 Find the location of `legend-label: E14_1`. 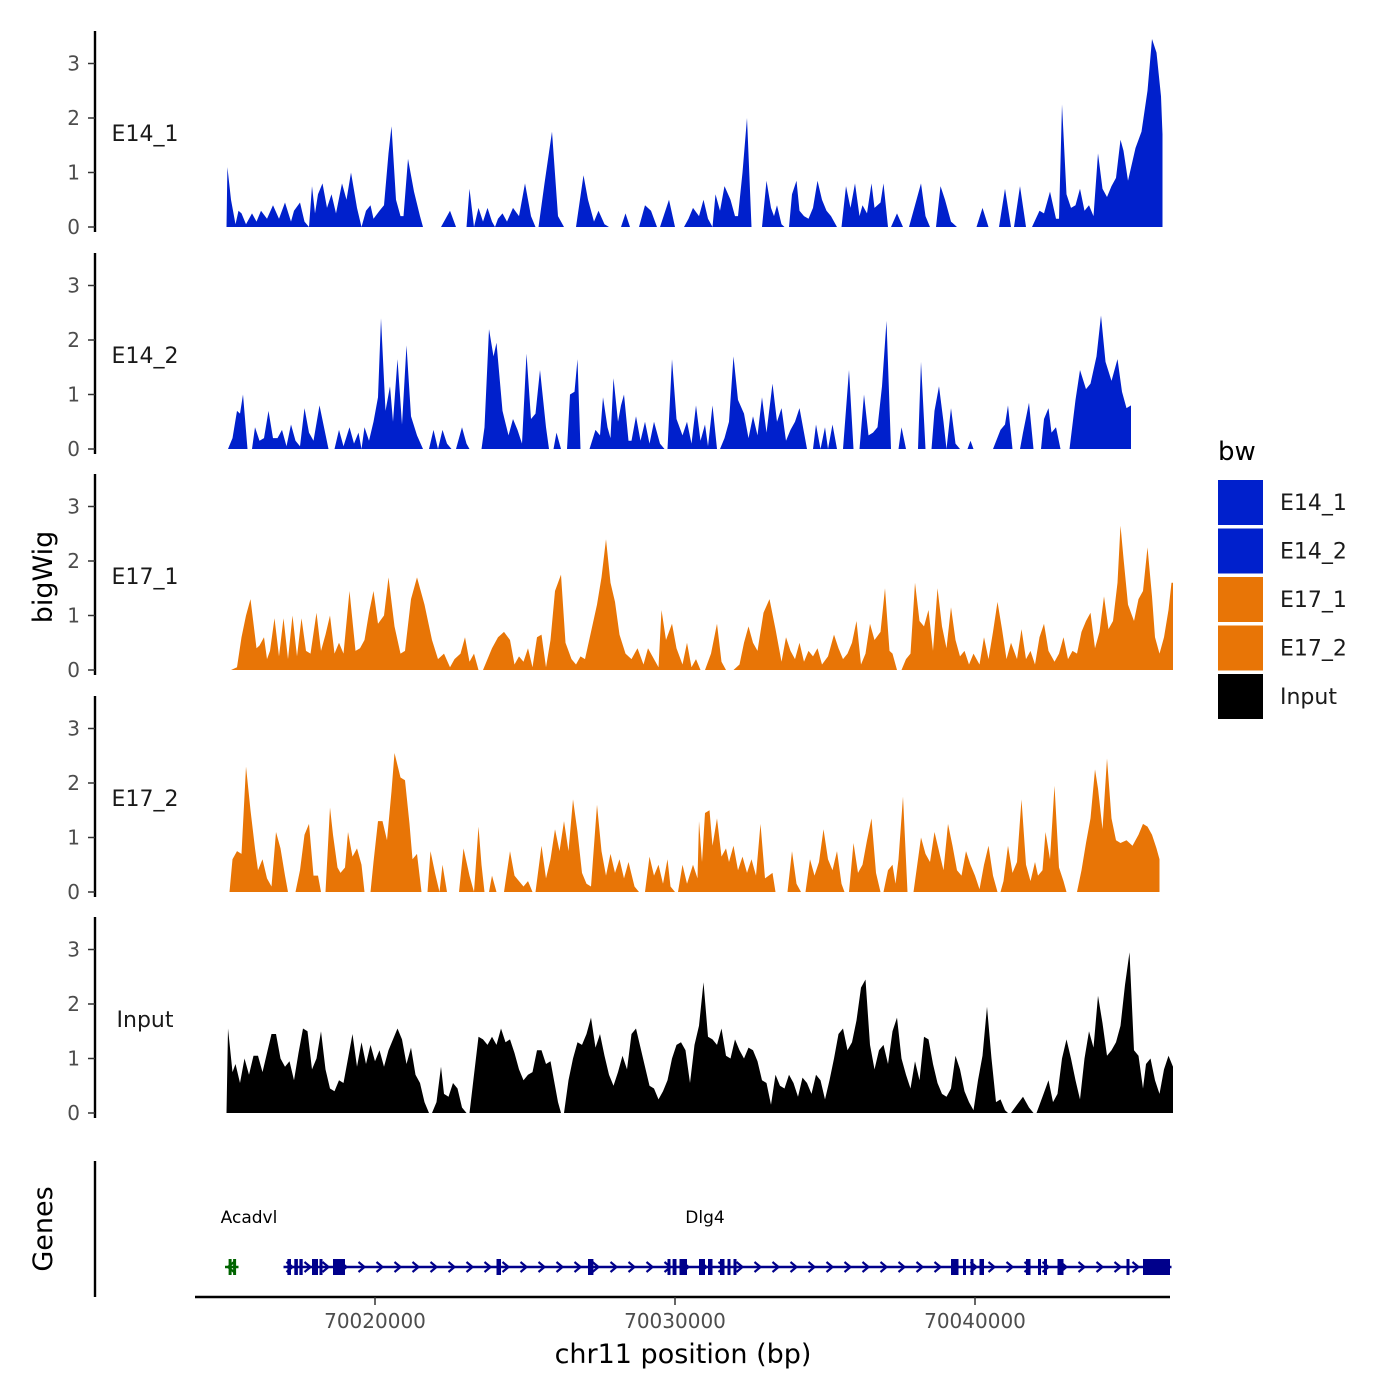

legend-label: E14_1 is located at coordinates (1313, 503).